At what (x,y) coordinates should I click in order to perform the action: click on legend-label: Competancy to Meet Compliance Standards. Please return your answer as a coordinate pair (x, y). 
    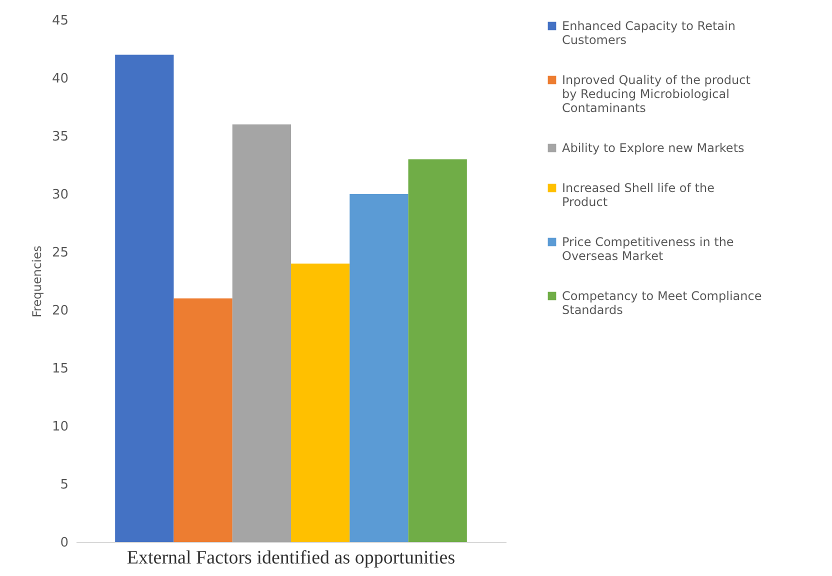
    Looking at the image, I should click on (662, 303).